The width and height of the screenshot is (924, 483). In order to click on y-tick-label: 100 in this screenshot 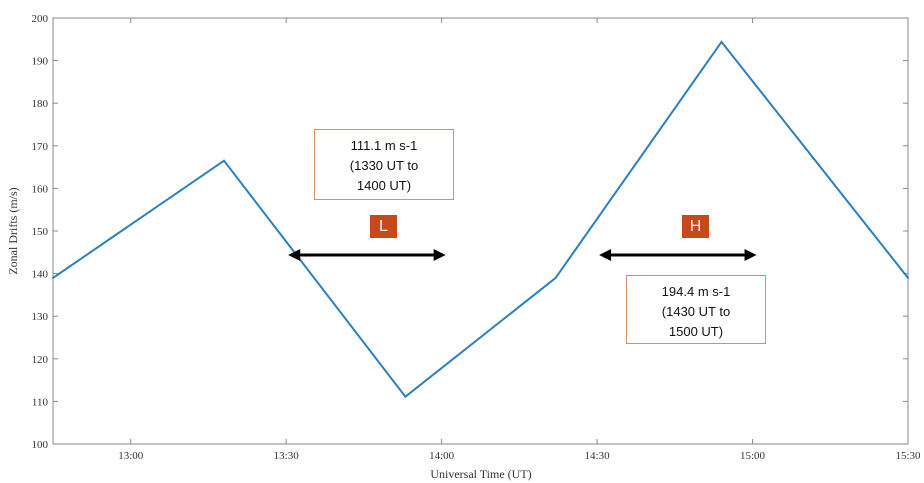, I will do `click(40, 445)`.